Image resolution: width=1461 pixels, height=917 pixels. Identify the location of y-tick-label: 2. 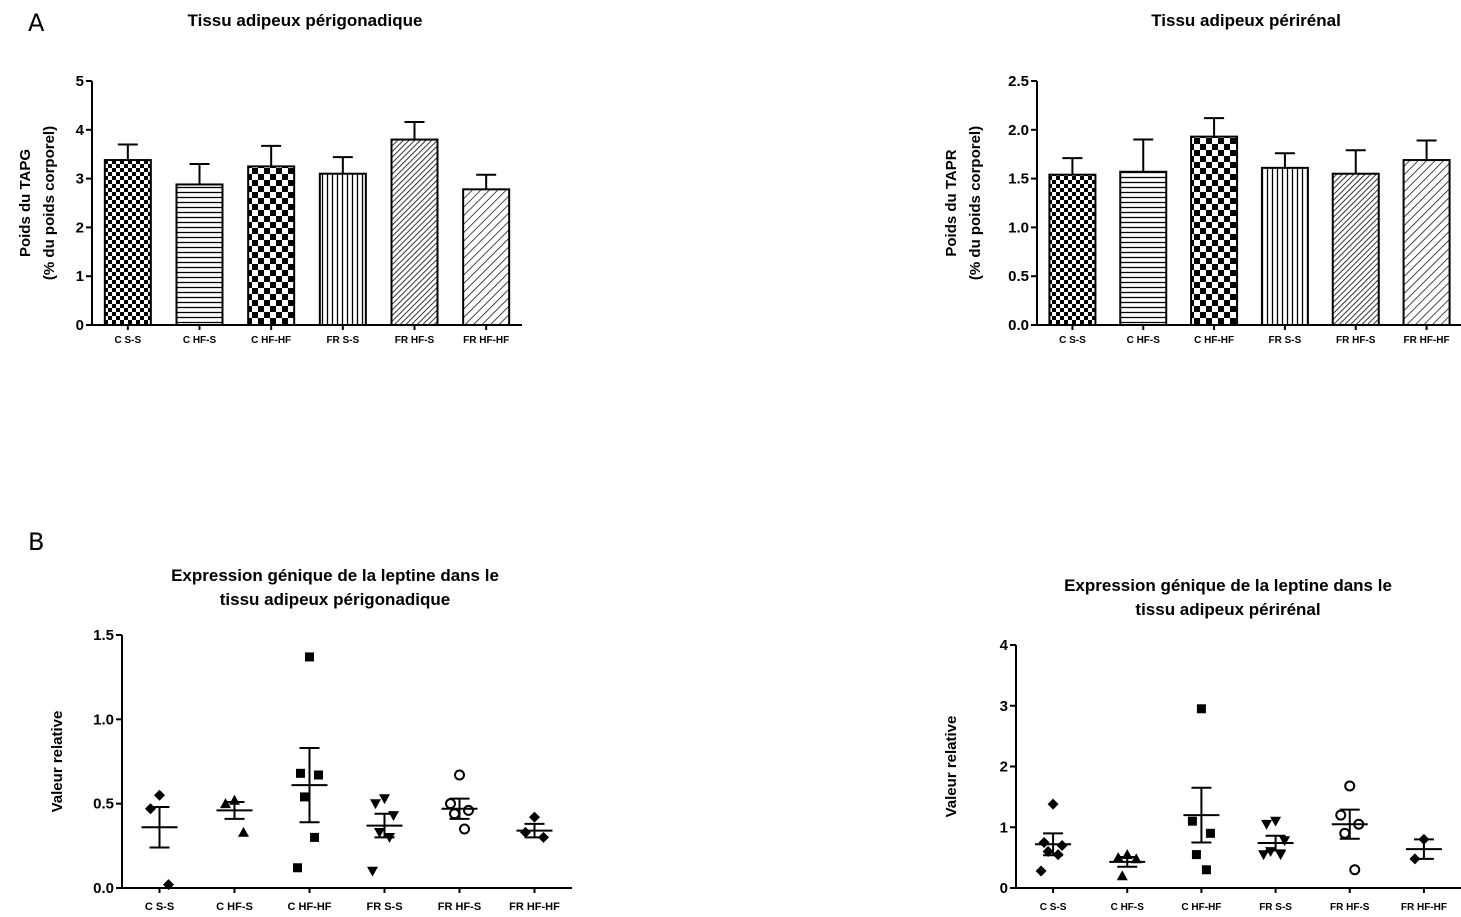
(1004, 767).